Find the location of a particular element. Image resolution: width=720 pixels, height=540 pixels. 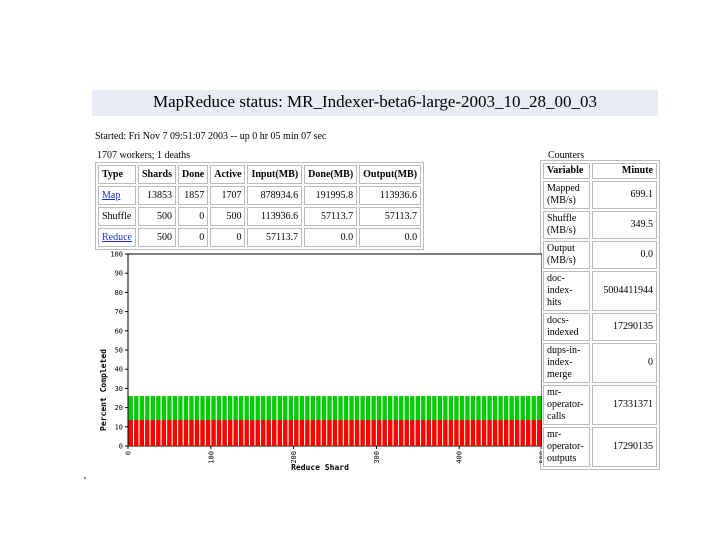

y-tick-label: 10 is located at coordinates (119, 427).